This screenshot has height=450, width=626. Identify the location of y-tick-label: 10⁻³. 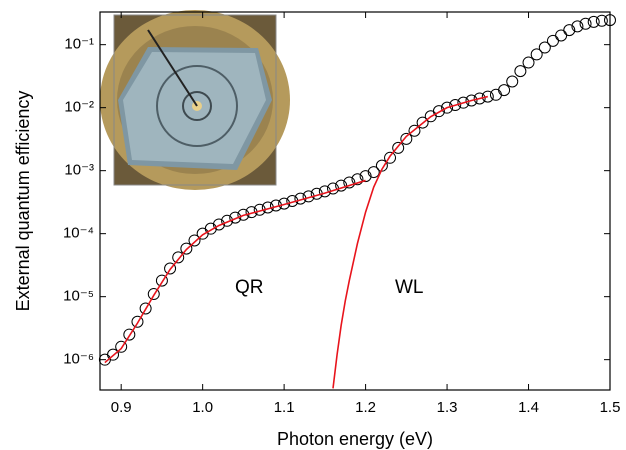
(79, 170).